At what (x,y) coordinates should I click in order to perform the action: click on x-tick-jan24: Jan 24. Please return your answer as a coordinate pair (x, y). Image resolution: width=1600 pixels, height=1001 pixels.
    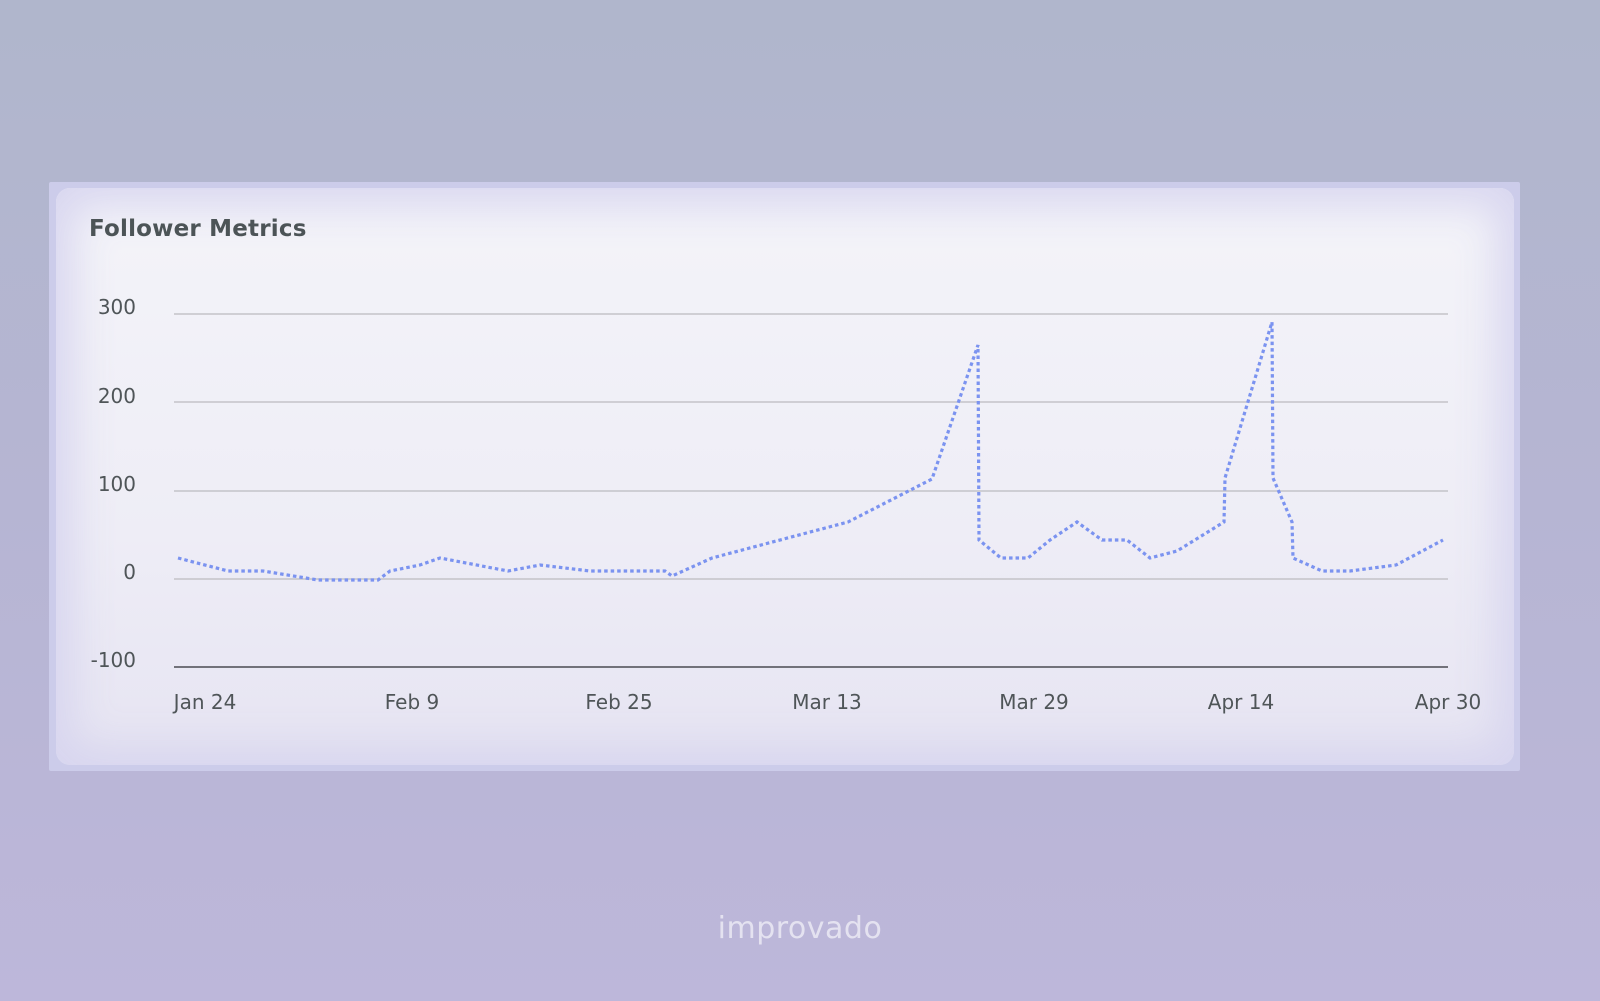
    Looking at the image, I should click on (205, 702).